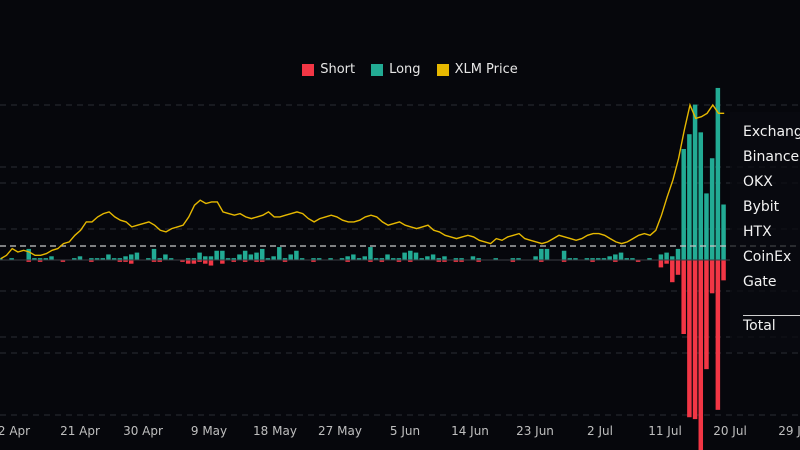 The width and height of the screenshot is (800, 450). What do you see at coordinates (771, 315) in the screenshot?
I see `tooltip-divider` at bounding box center [771, 315].